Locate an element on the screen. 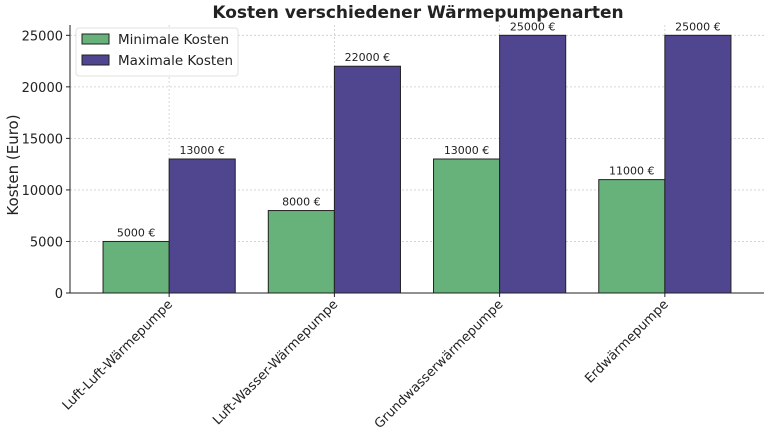 Image resolution: width=768 pixels, height=435 pixels. x-tick-label: Erdwärmepumpe is located at coordinates (626, 341).